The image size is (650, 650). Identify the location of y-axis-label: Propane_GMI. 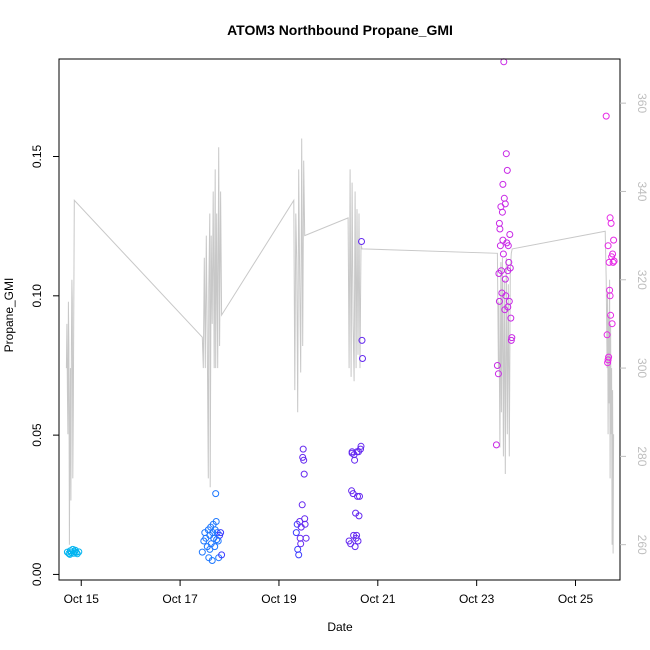
(9, 315).